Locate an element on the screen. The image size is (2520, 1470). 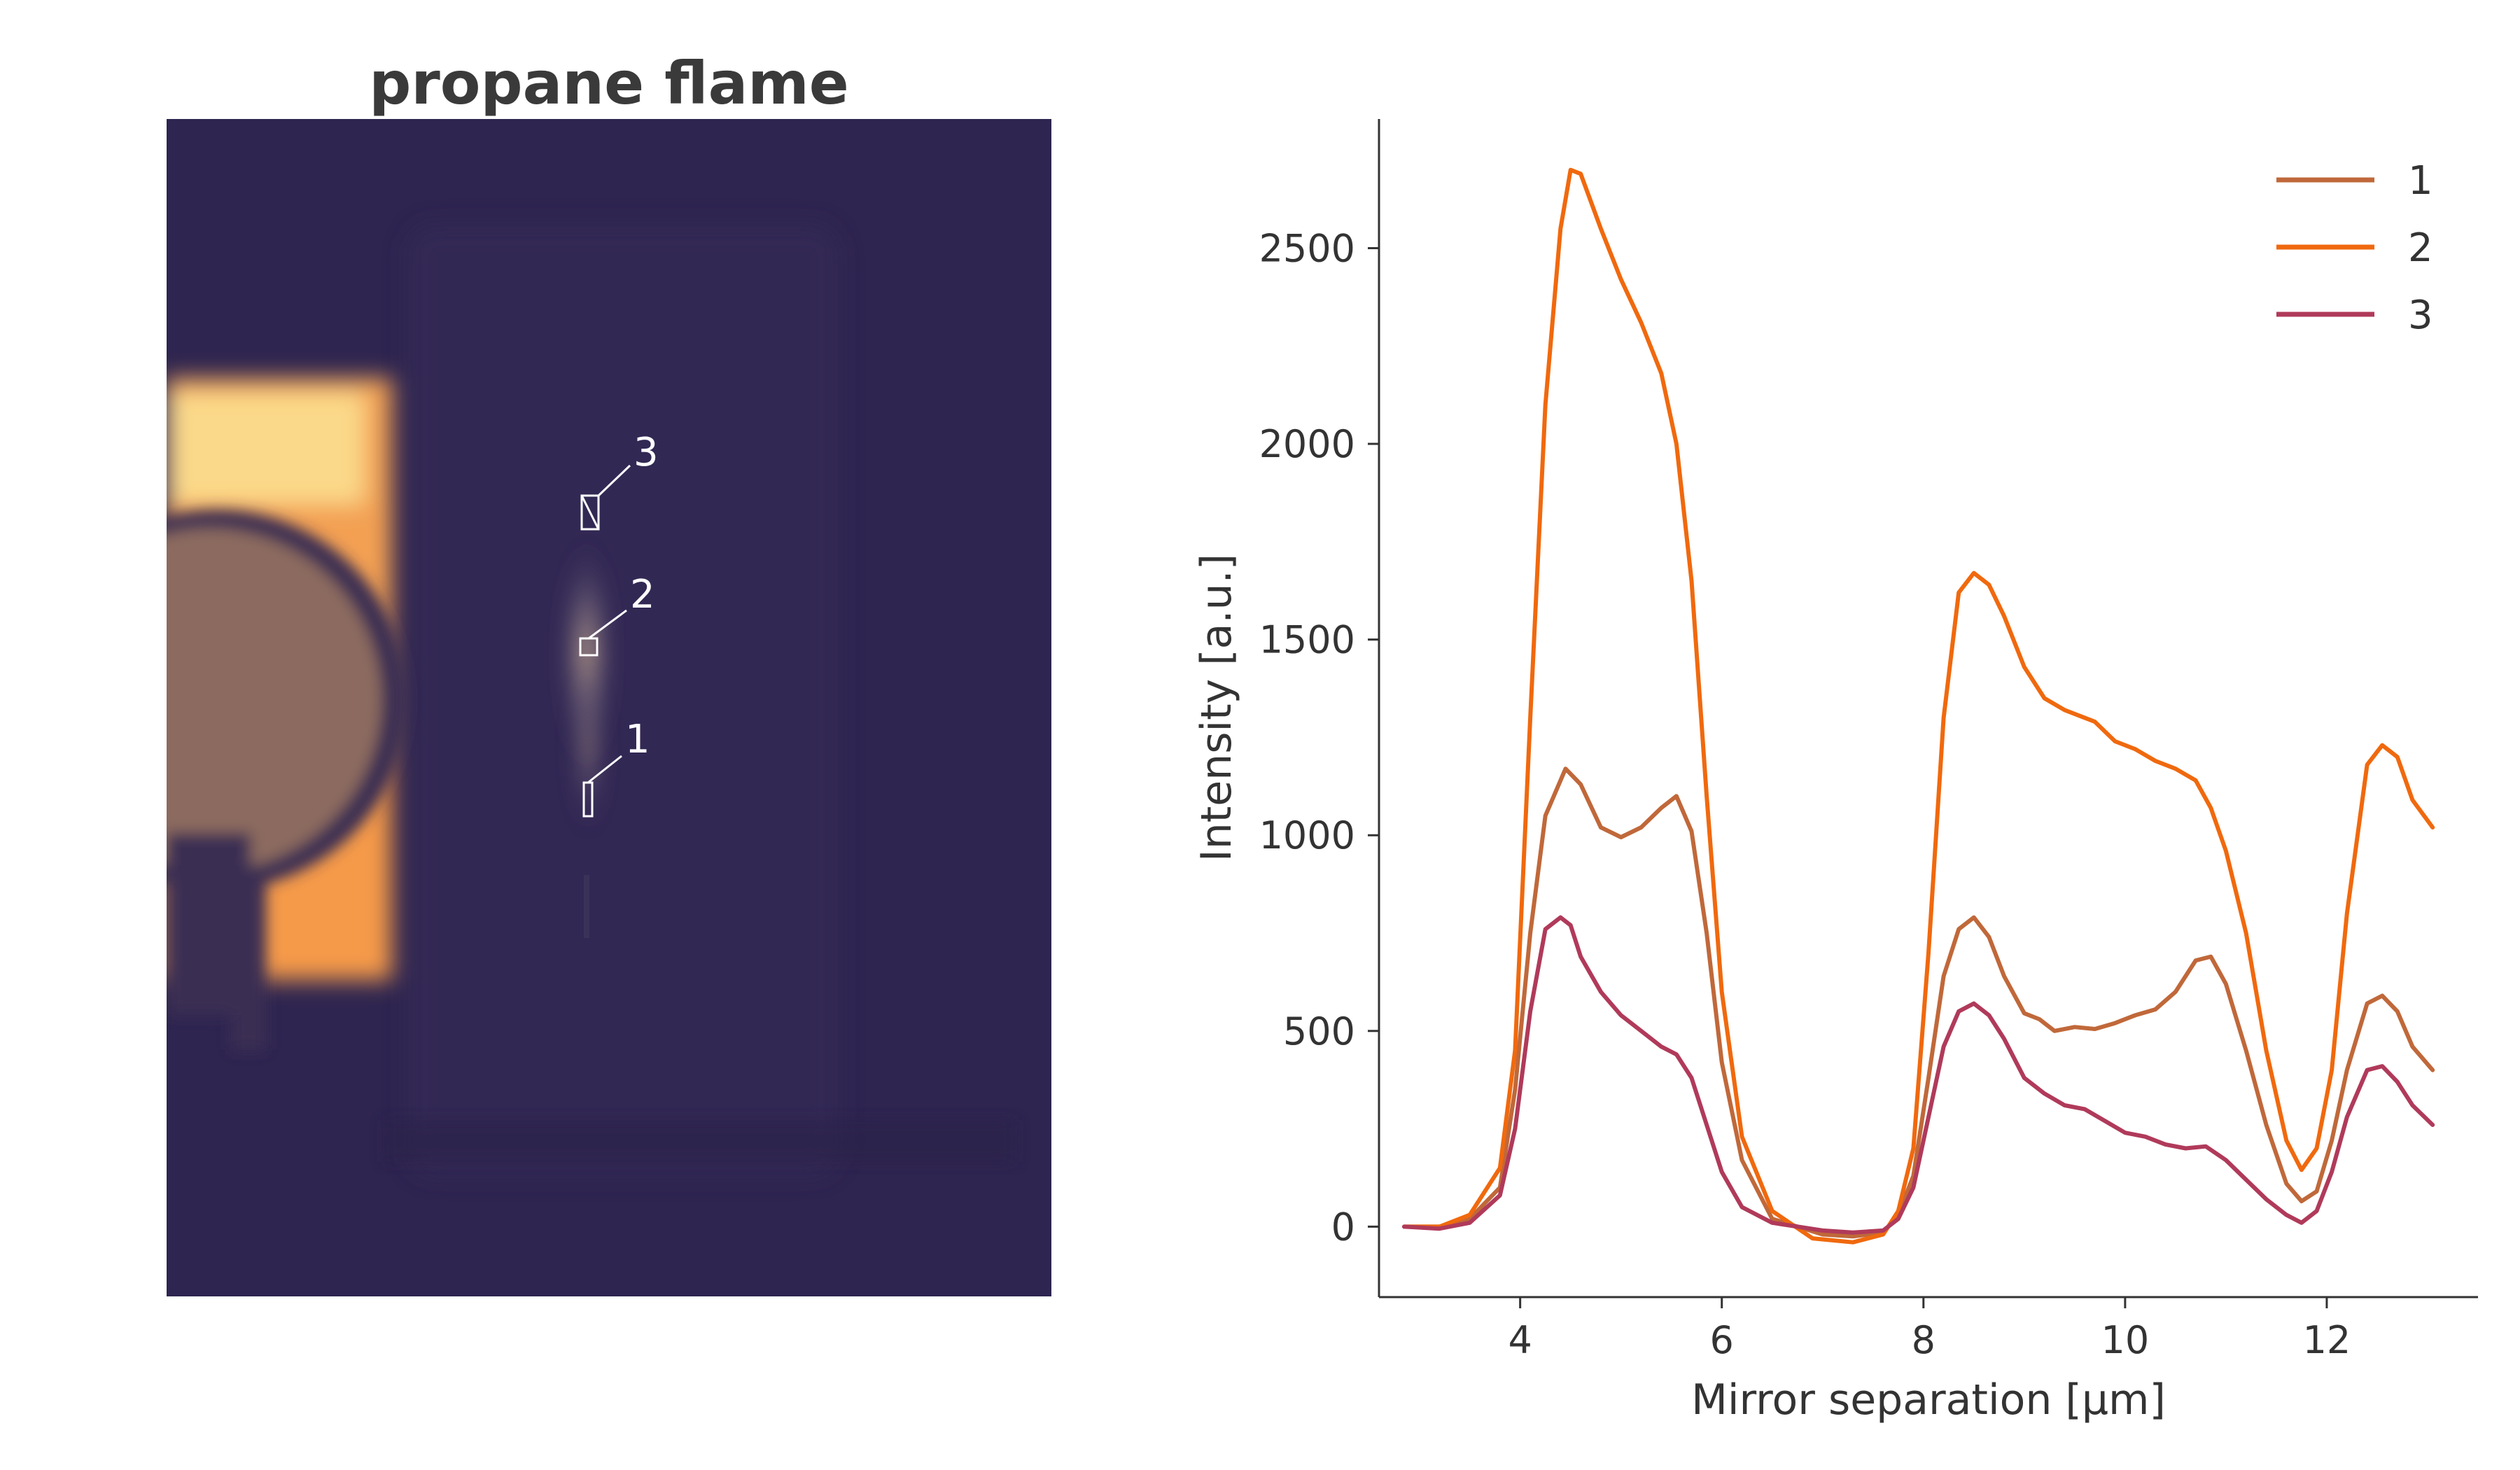
x-ticks: 4 6 8 10 12 is located at coordinates (1929, 1329).